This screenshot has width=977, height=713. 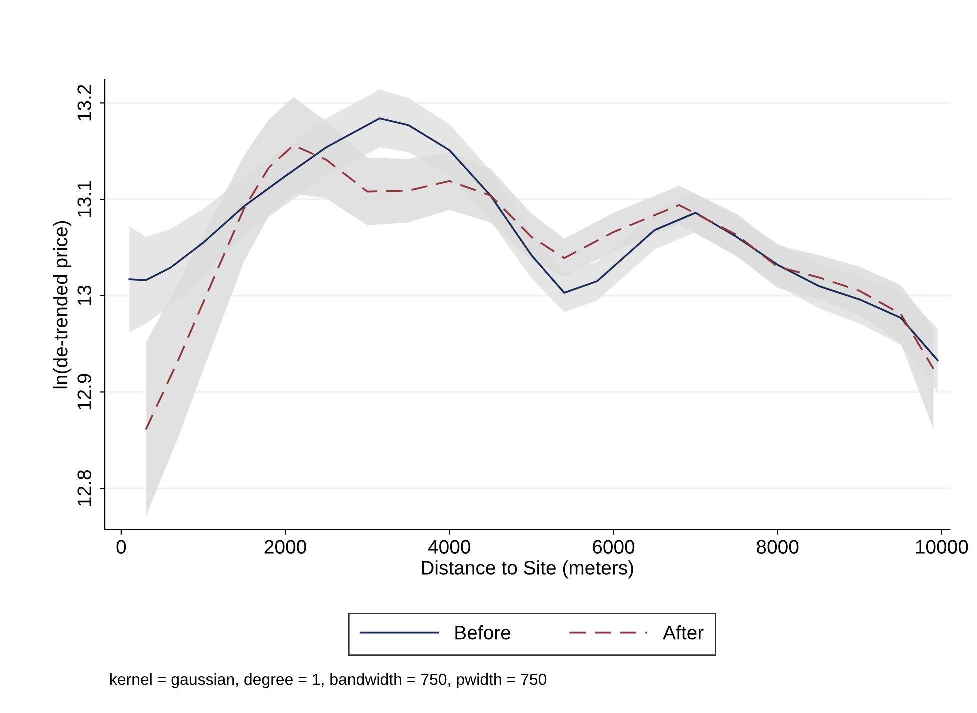 I want to click on y-tick-label: 12.9, so click(x=85, y=392).